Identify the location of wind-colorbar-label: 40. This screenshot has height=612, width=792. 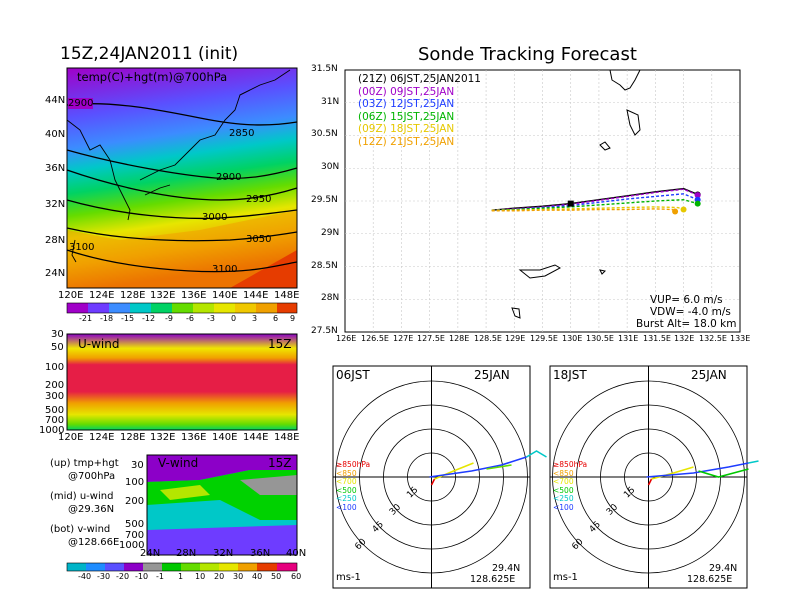
(257, 576).